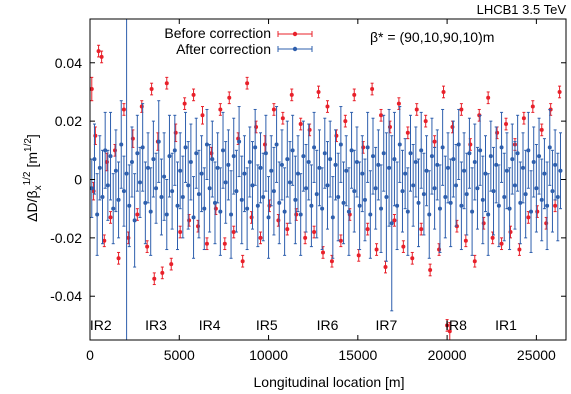  I want to click on y-label-sup: 1/2, so click(27, 178).